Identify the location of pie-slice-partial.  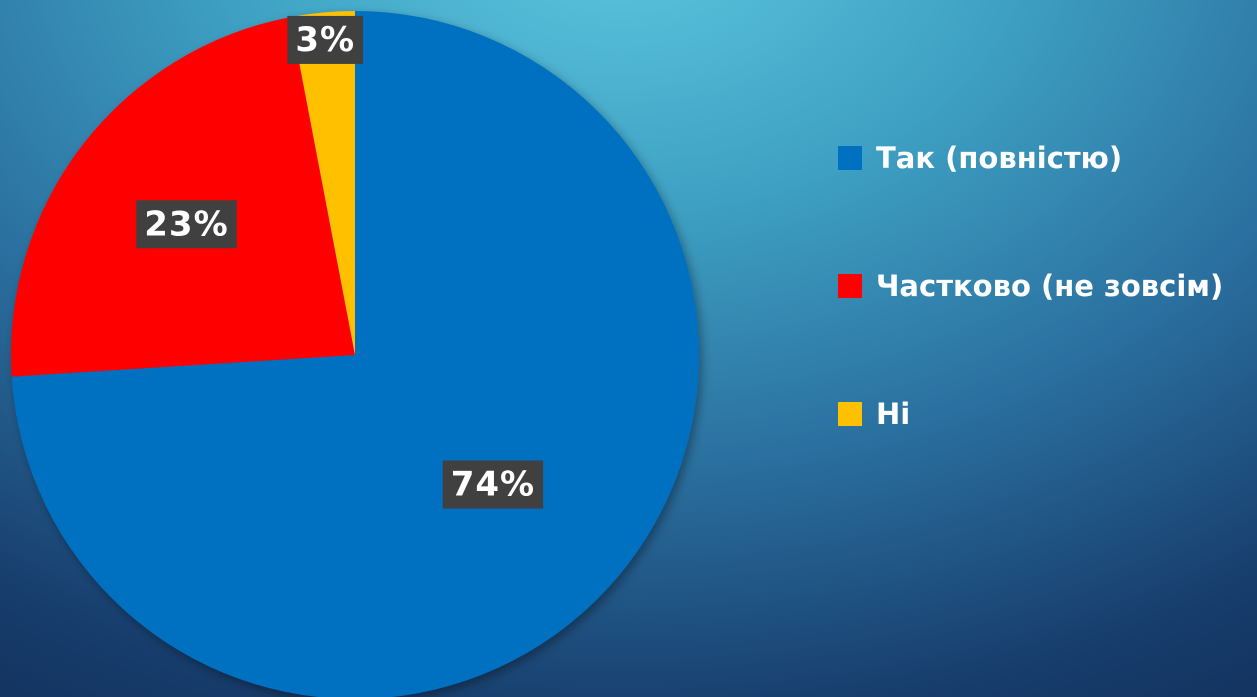
(182, 197).